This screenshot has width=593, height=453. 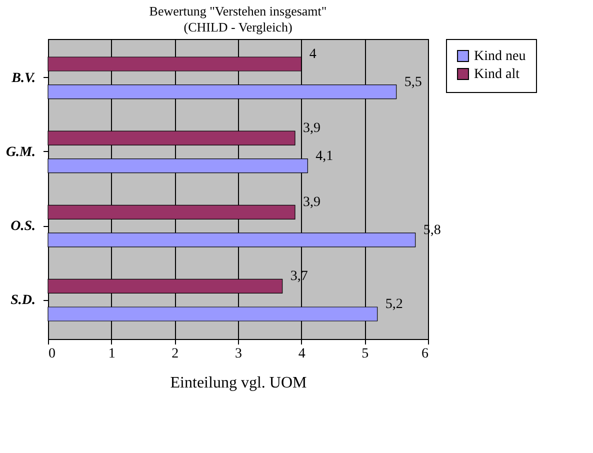 What do you see at coordinates (325, 156) in the screenshot?
I see `data-label: 4,1` at bounding box center [325, 156].